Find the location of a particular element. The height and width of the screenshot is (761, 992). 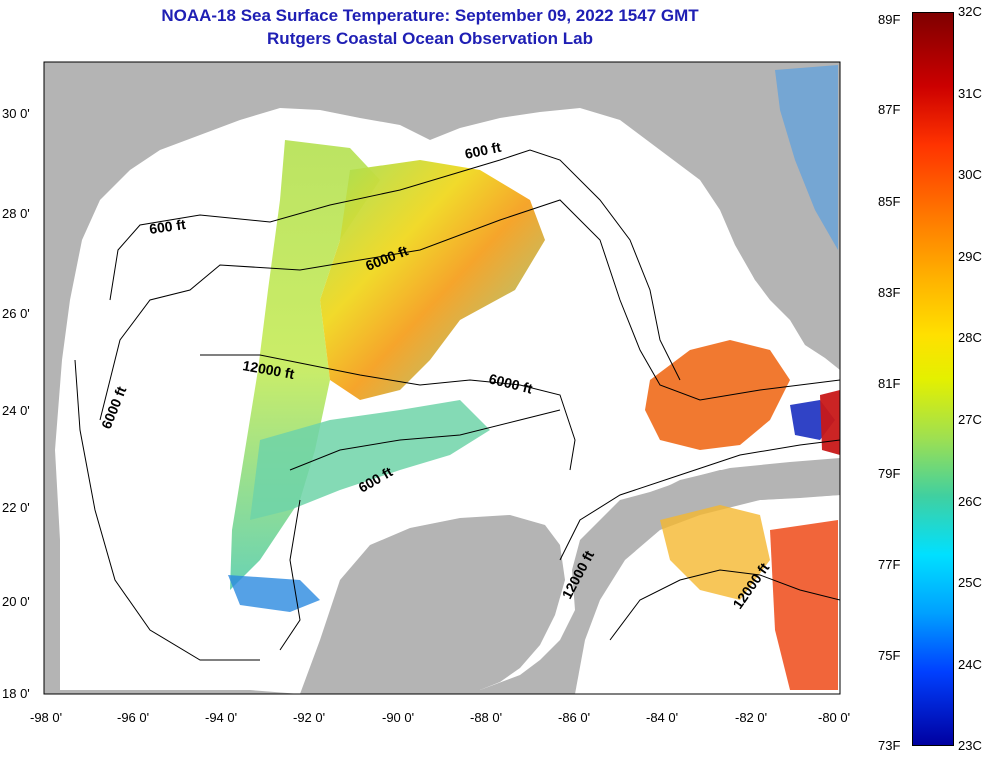

colorbar-c-label: 26C is located at coordinates (970, 501).